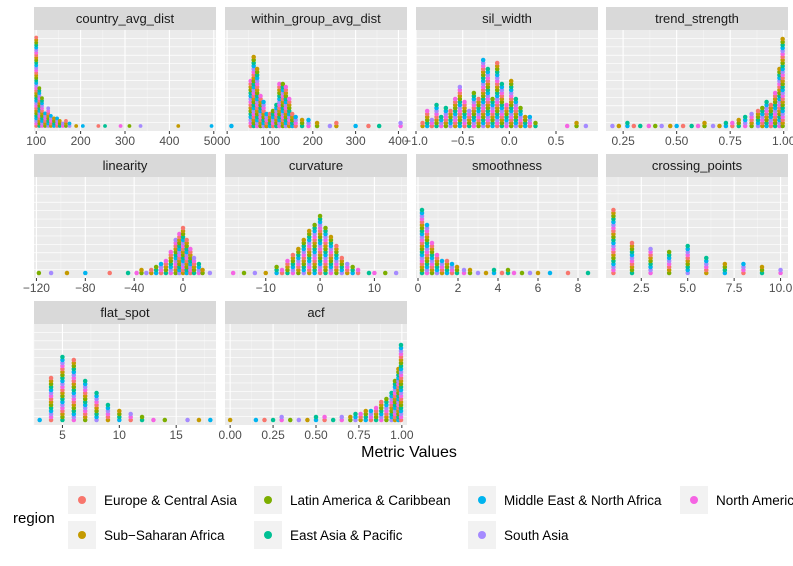 The height and width of the screenshot is (566, 793). I want to click on facet-strip-label: within_group_avg_dist, so click(315, 18).